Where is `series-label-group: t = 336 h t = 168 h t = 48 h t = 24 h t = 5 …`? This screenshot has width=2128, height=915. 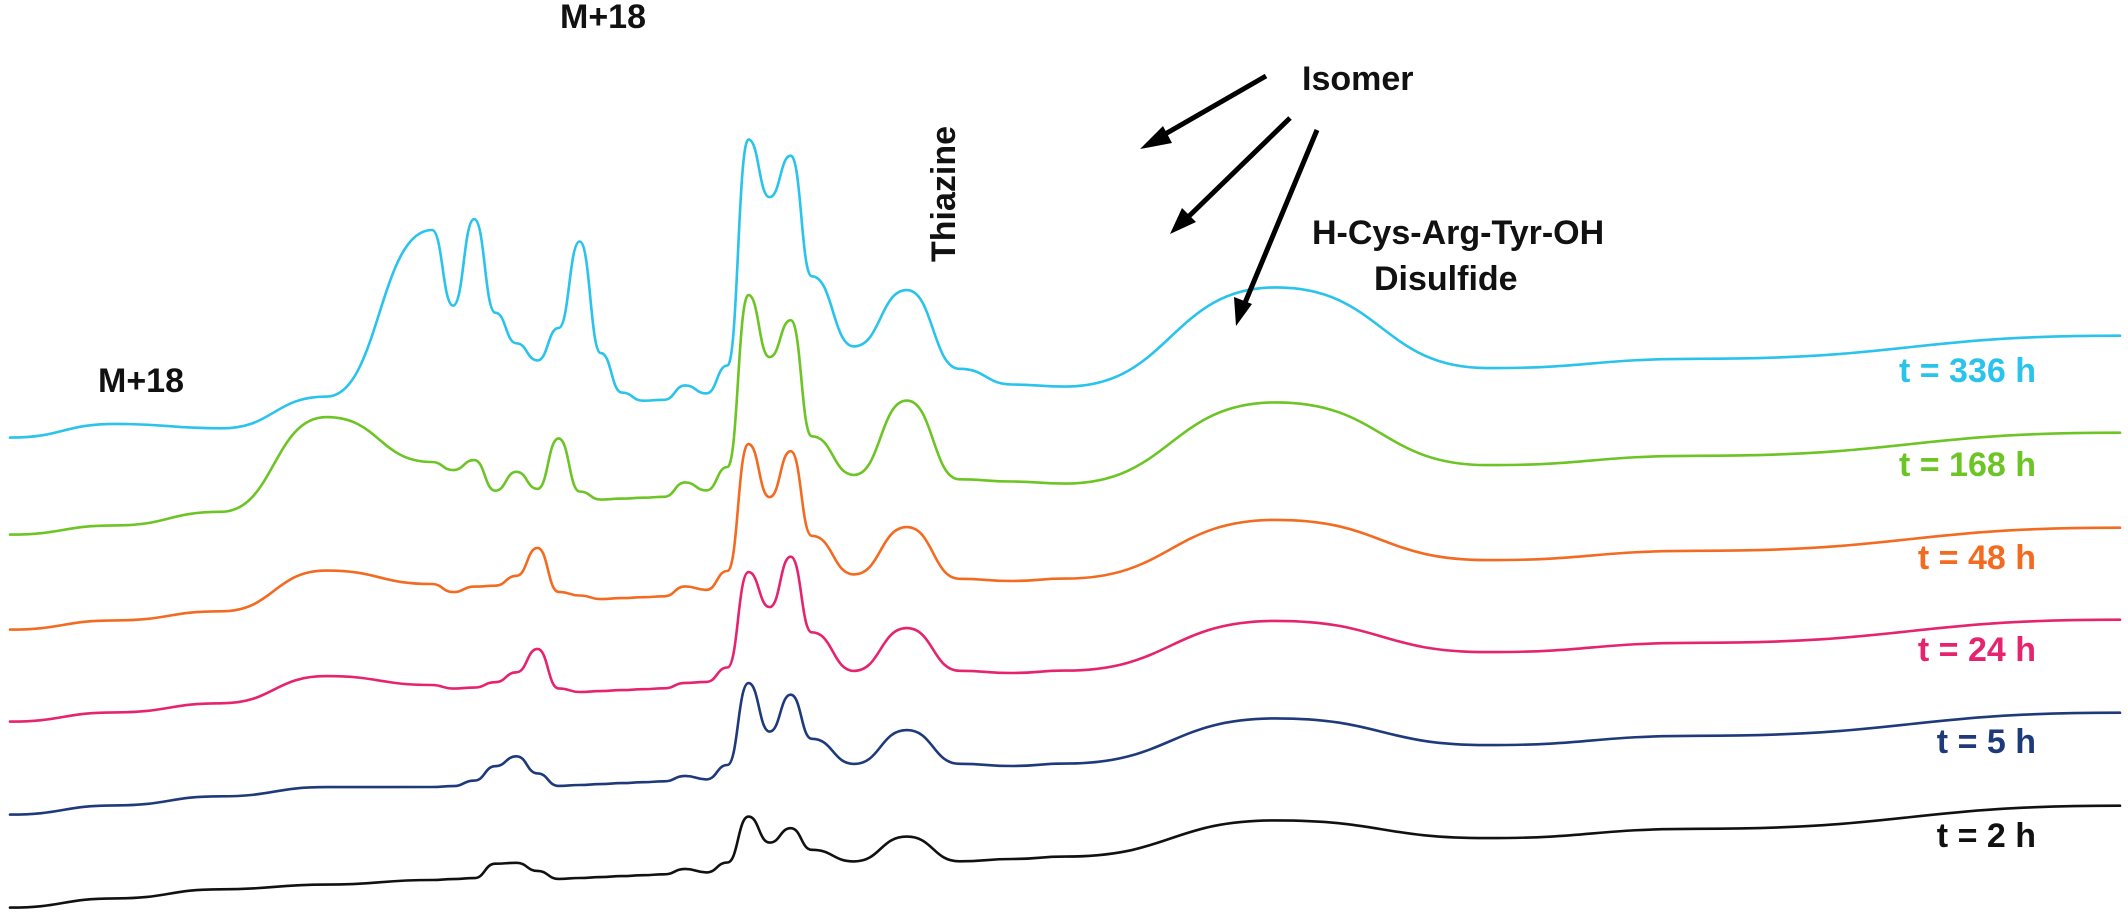 series-label-group: t = 336 h t = 168 h t = 48 h t = 24 h t = 5 … is located at coordinates (1967, 603).